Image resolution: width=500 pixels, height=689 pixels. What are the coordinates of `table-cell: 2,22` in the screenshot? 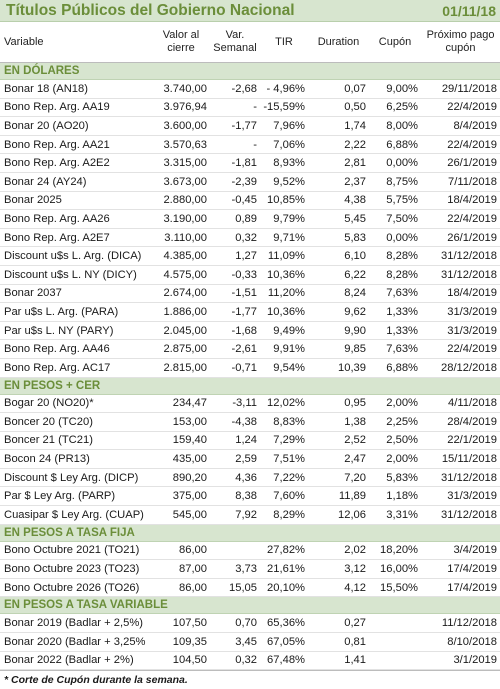 It's located at (355, 144).